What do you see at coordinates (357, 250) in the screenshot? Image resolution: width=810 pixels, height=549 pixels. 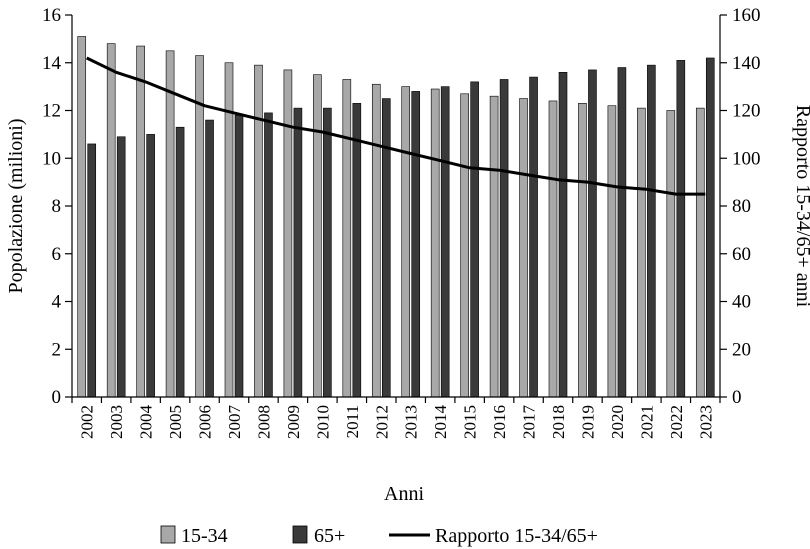 I see `bar-65plus-2011` at bounding box center [357, 250].